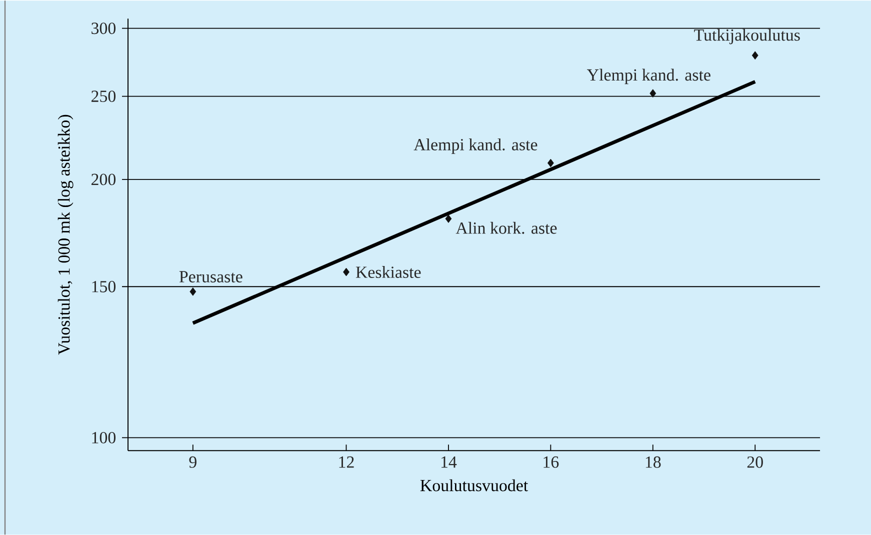 Image resolution: width=871 pixels, height=535 pixels. Describe the element at coordinates (104, 28) in the screenshot. I see `y-tick-label: 300` at that location.